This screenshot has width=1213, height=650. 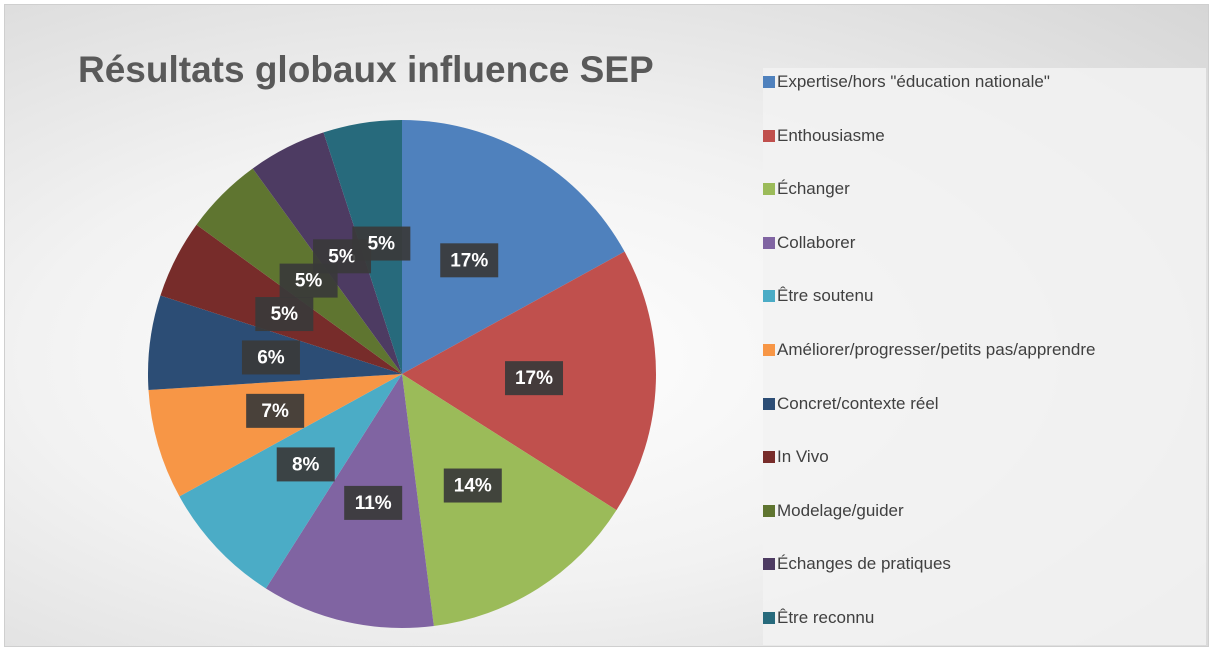 What do you see at coordinates (803, 457) in the screenshot?
I see `legend-label: In Vivo` at bounding box center [803, 457].